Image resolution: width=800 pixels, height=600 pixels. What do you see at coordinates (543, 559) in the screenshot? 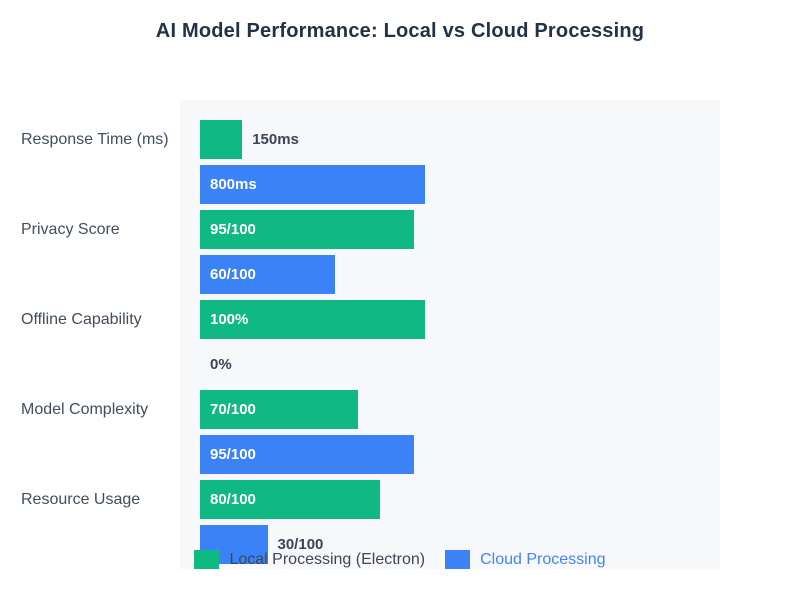
I see `legend-label-cloud: Cloud Processing` at bounding box center [543, 559].